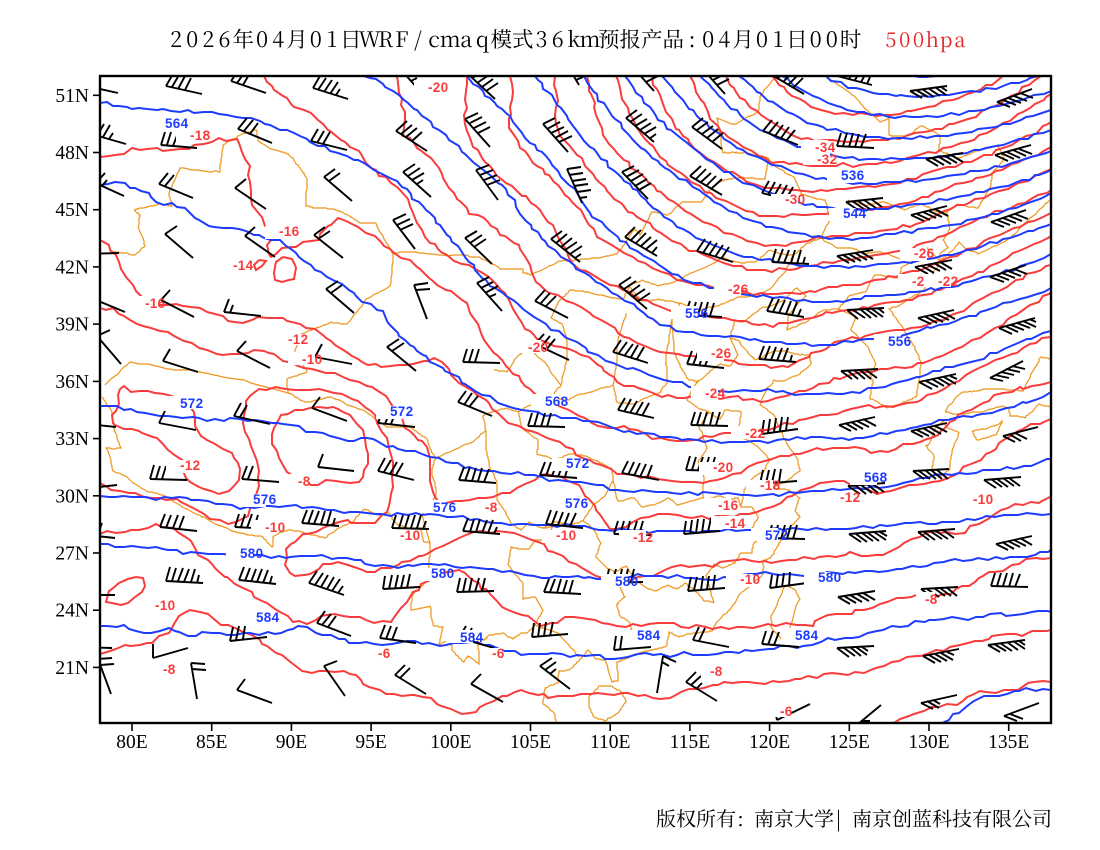 This screenshot has width=1100, height=850. I want to click on svg-text: 130E, so click(928, 742).